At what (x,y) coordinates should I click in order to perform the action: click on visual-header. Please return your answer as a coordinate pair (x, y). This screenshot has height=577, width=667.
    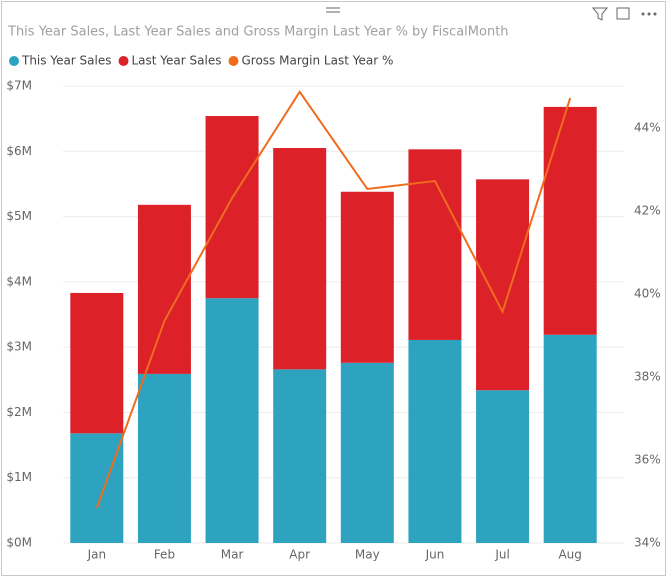
    Looking at the image, I should click on (491, 14).